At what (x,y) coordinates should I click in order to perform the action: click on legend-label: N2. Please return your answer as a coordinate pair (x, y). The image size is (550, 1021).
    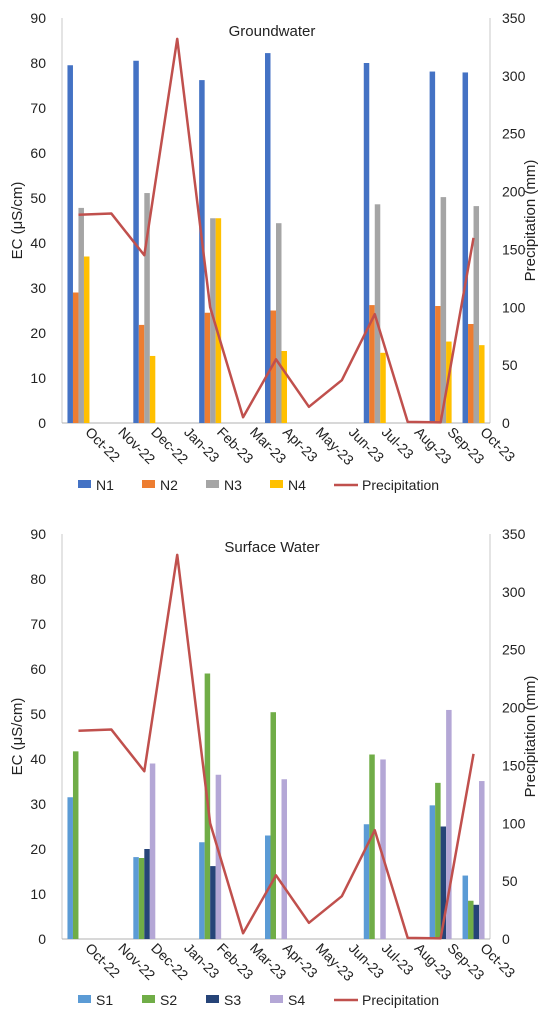
    Looking at the image, I should click on (169, 485).